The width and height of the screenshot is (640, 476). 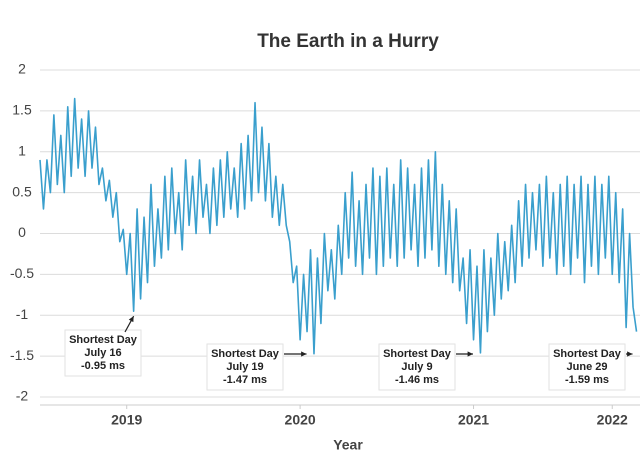 I want to click on x-tick-label: 2022, so click(x=612, y=420).